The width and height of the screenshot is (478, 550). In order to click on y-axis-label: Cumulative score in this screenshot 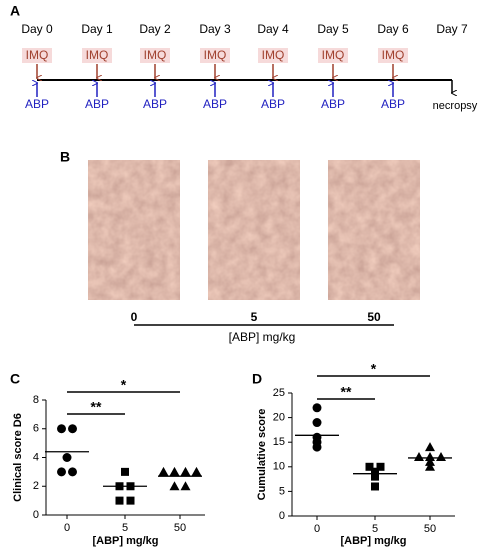, I will do `click(262, 455)`.